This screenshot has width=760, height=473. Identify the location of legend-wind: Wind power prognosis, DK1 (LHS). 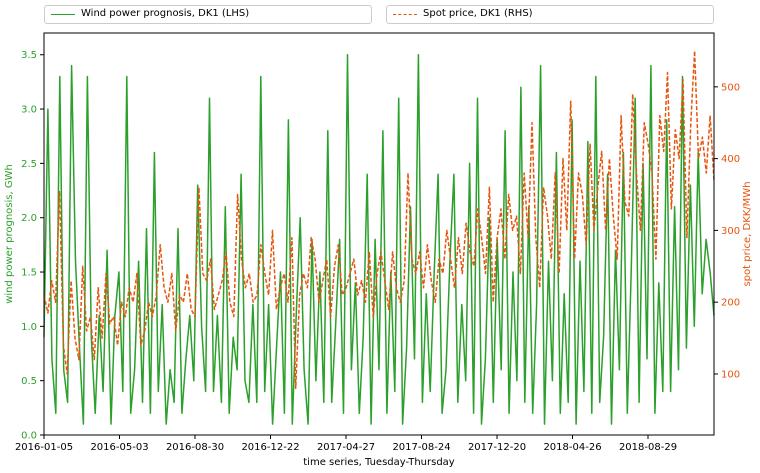
(208, 14).